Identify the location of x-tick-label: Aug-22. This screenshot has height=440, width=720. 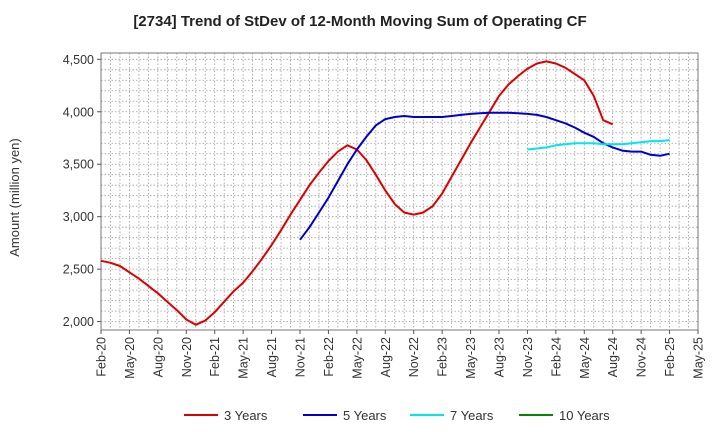
(386, 357).